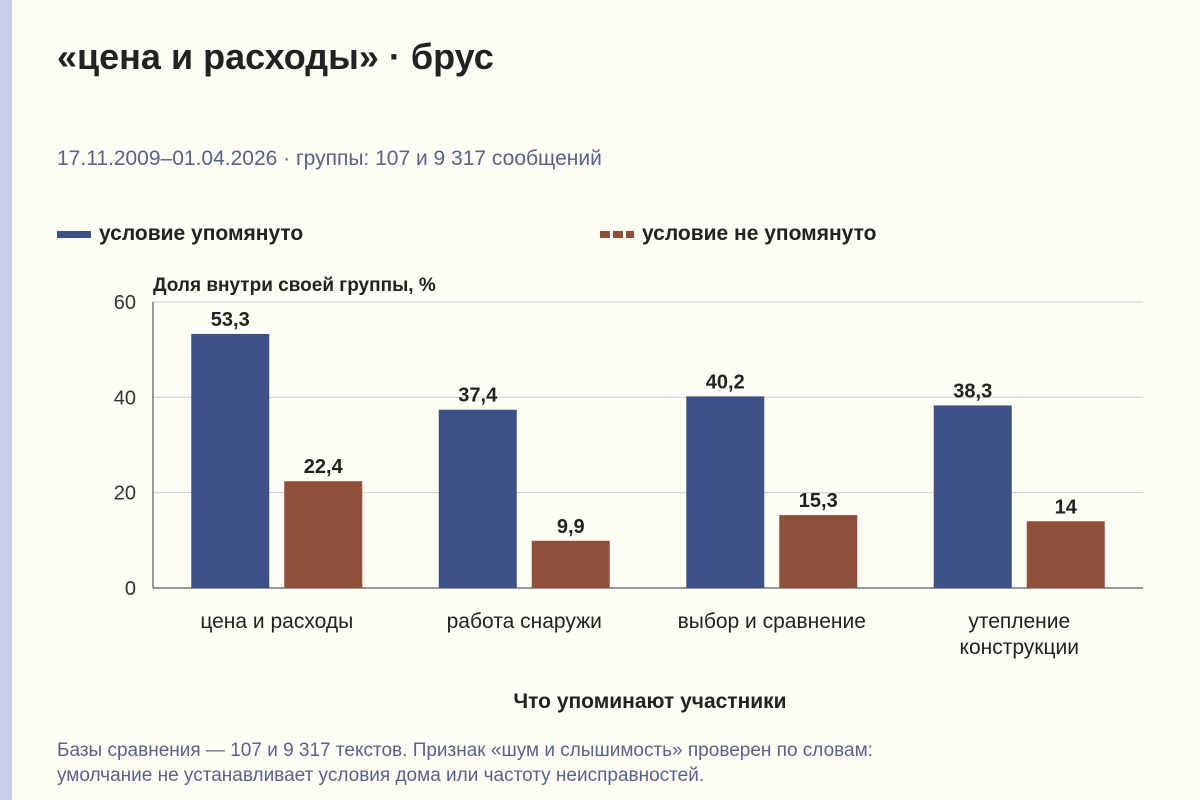 This screenshot has height=800, width=1200. What do you see at coordinates (74, 234) in the screenshot?
I see `legend-swatch-mentioned` at bounding box center [74, 234].